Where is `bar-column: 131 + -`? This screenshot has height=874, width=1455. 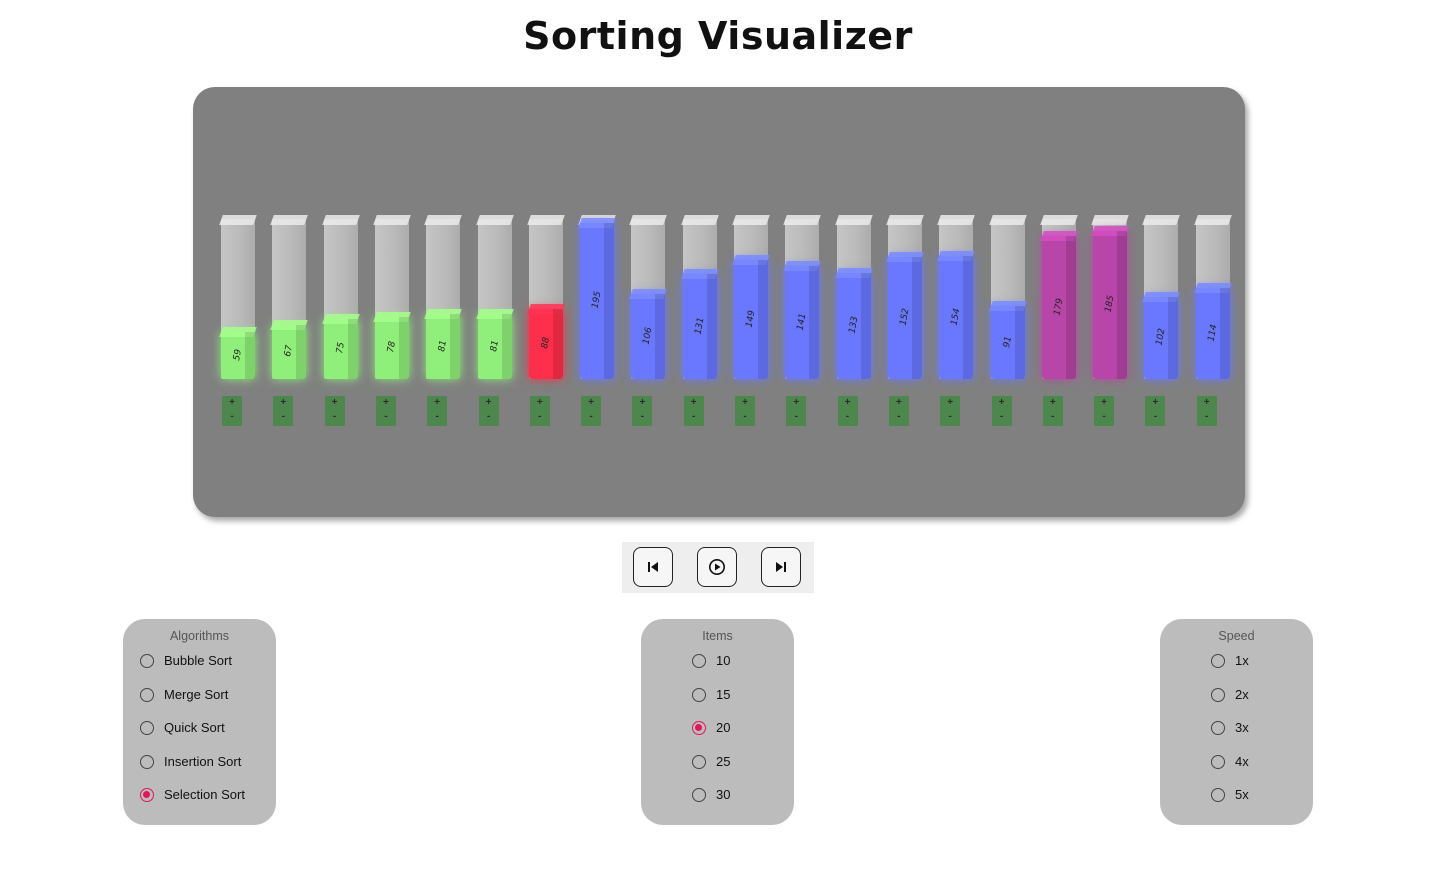
bar-column: 131 + - is located at coordinates (699, 302).